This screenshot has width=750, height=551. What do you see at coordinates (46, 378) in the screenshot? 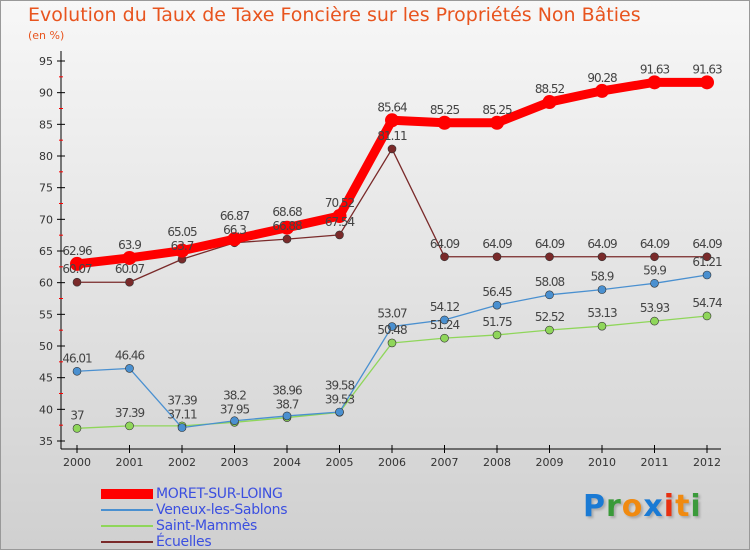
I see `y-tick-label: 45` at bounding box center [46, 378].